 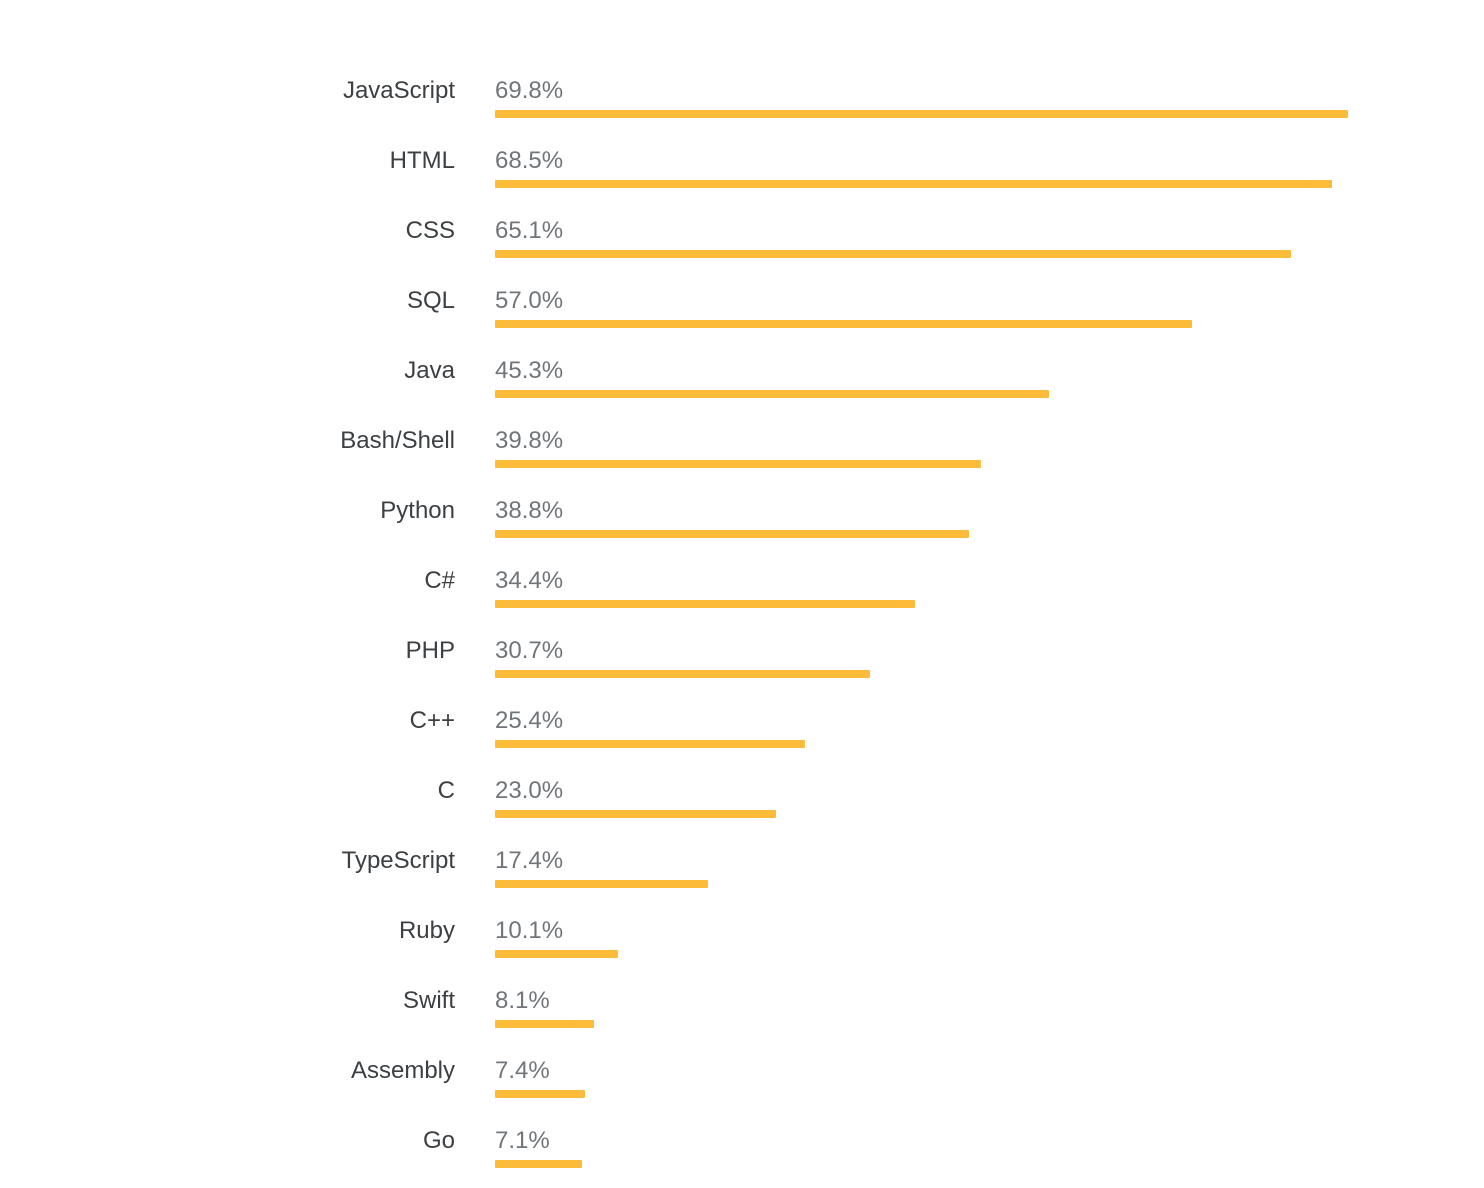 I want to click on bar-chart-row: C 23.0%, so click(x=742, y=791).